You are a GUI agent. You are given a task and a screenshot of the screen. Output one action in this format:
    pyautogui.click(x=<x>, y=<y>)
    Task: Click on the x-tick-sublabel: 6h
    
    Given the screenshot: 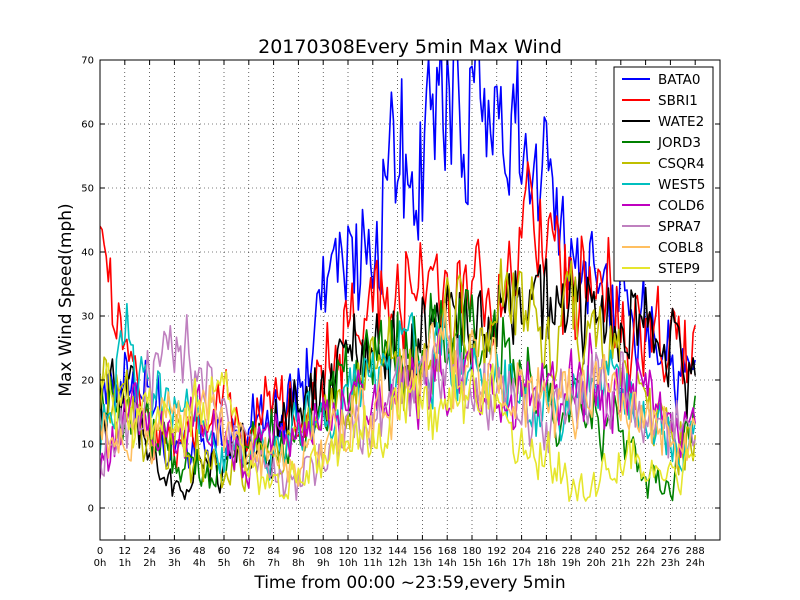 What is the action you would take?
    pyautogui.click(x=248, y=563)
    